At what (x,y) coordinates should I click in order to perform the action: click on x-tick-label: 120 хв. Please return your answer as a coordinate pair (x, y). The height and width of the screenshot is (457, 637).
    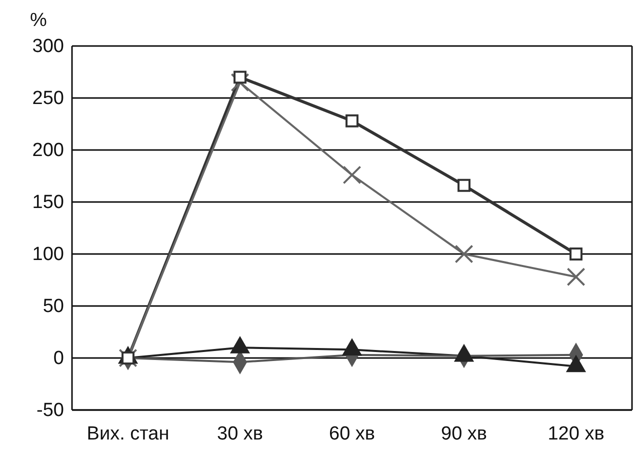
    Looking at the image, I should click on (576, 433).